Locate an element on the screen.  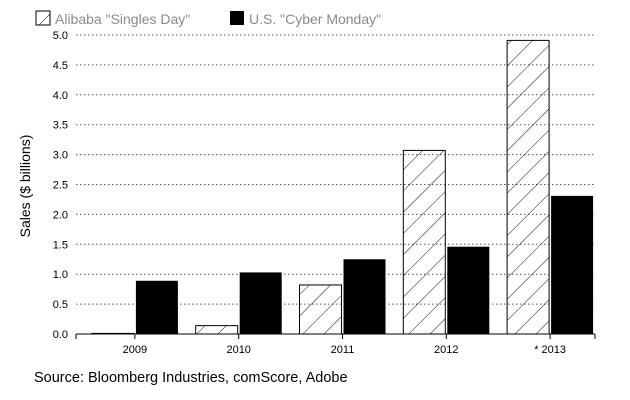
y-tick-label: 4.0 is located at coordinates (60, 96).